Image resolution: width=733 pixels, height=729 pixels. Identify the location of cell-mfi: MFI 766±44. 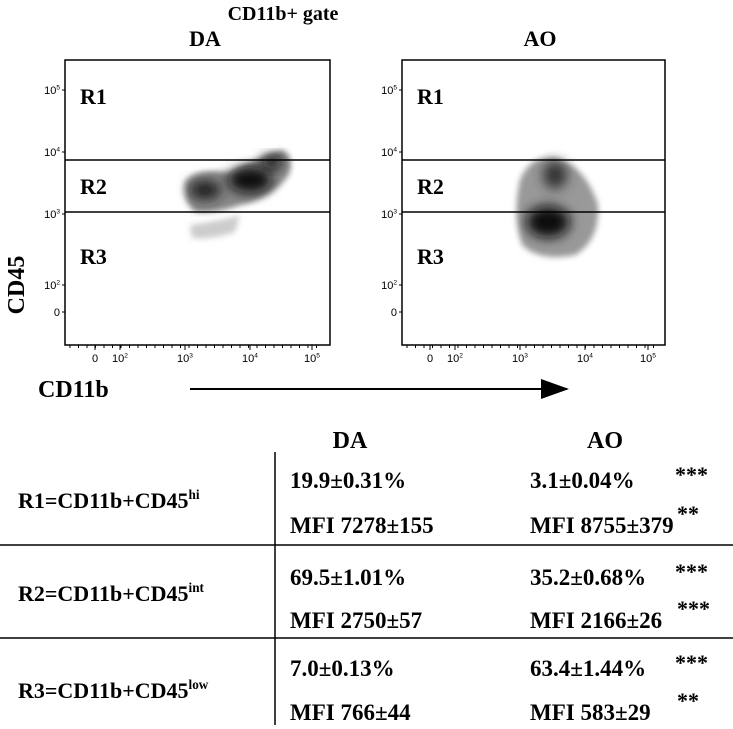
(350, 712).